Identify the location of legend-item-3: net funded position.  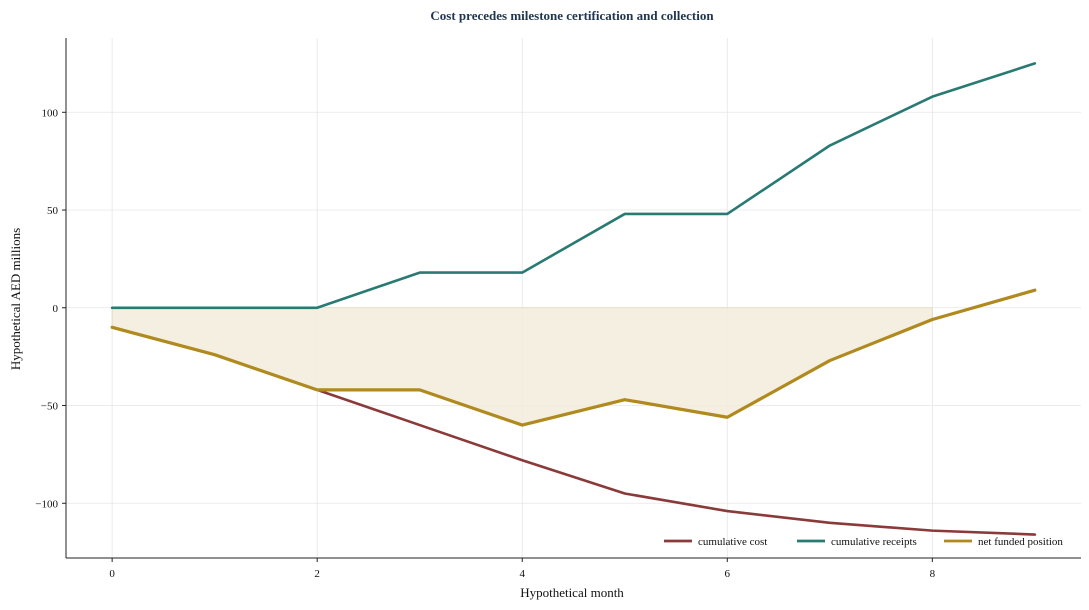
(1003, 542).